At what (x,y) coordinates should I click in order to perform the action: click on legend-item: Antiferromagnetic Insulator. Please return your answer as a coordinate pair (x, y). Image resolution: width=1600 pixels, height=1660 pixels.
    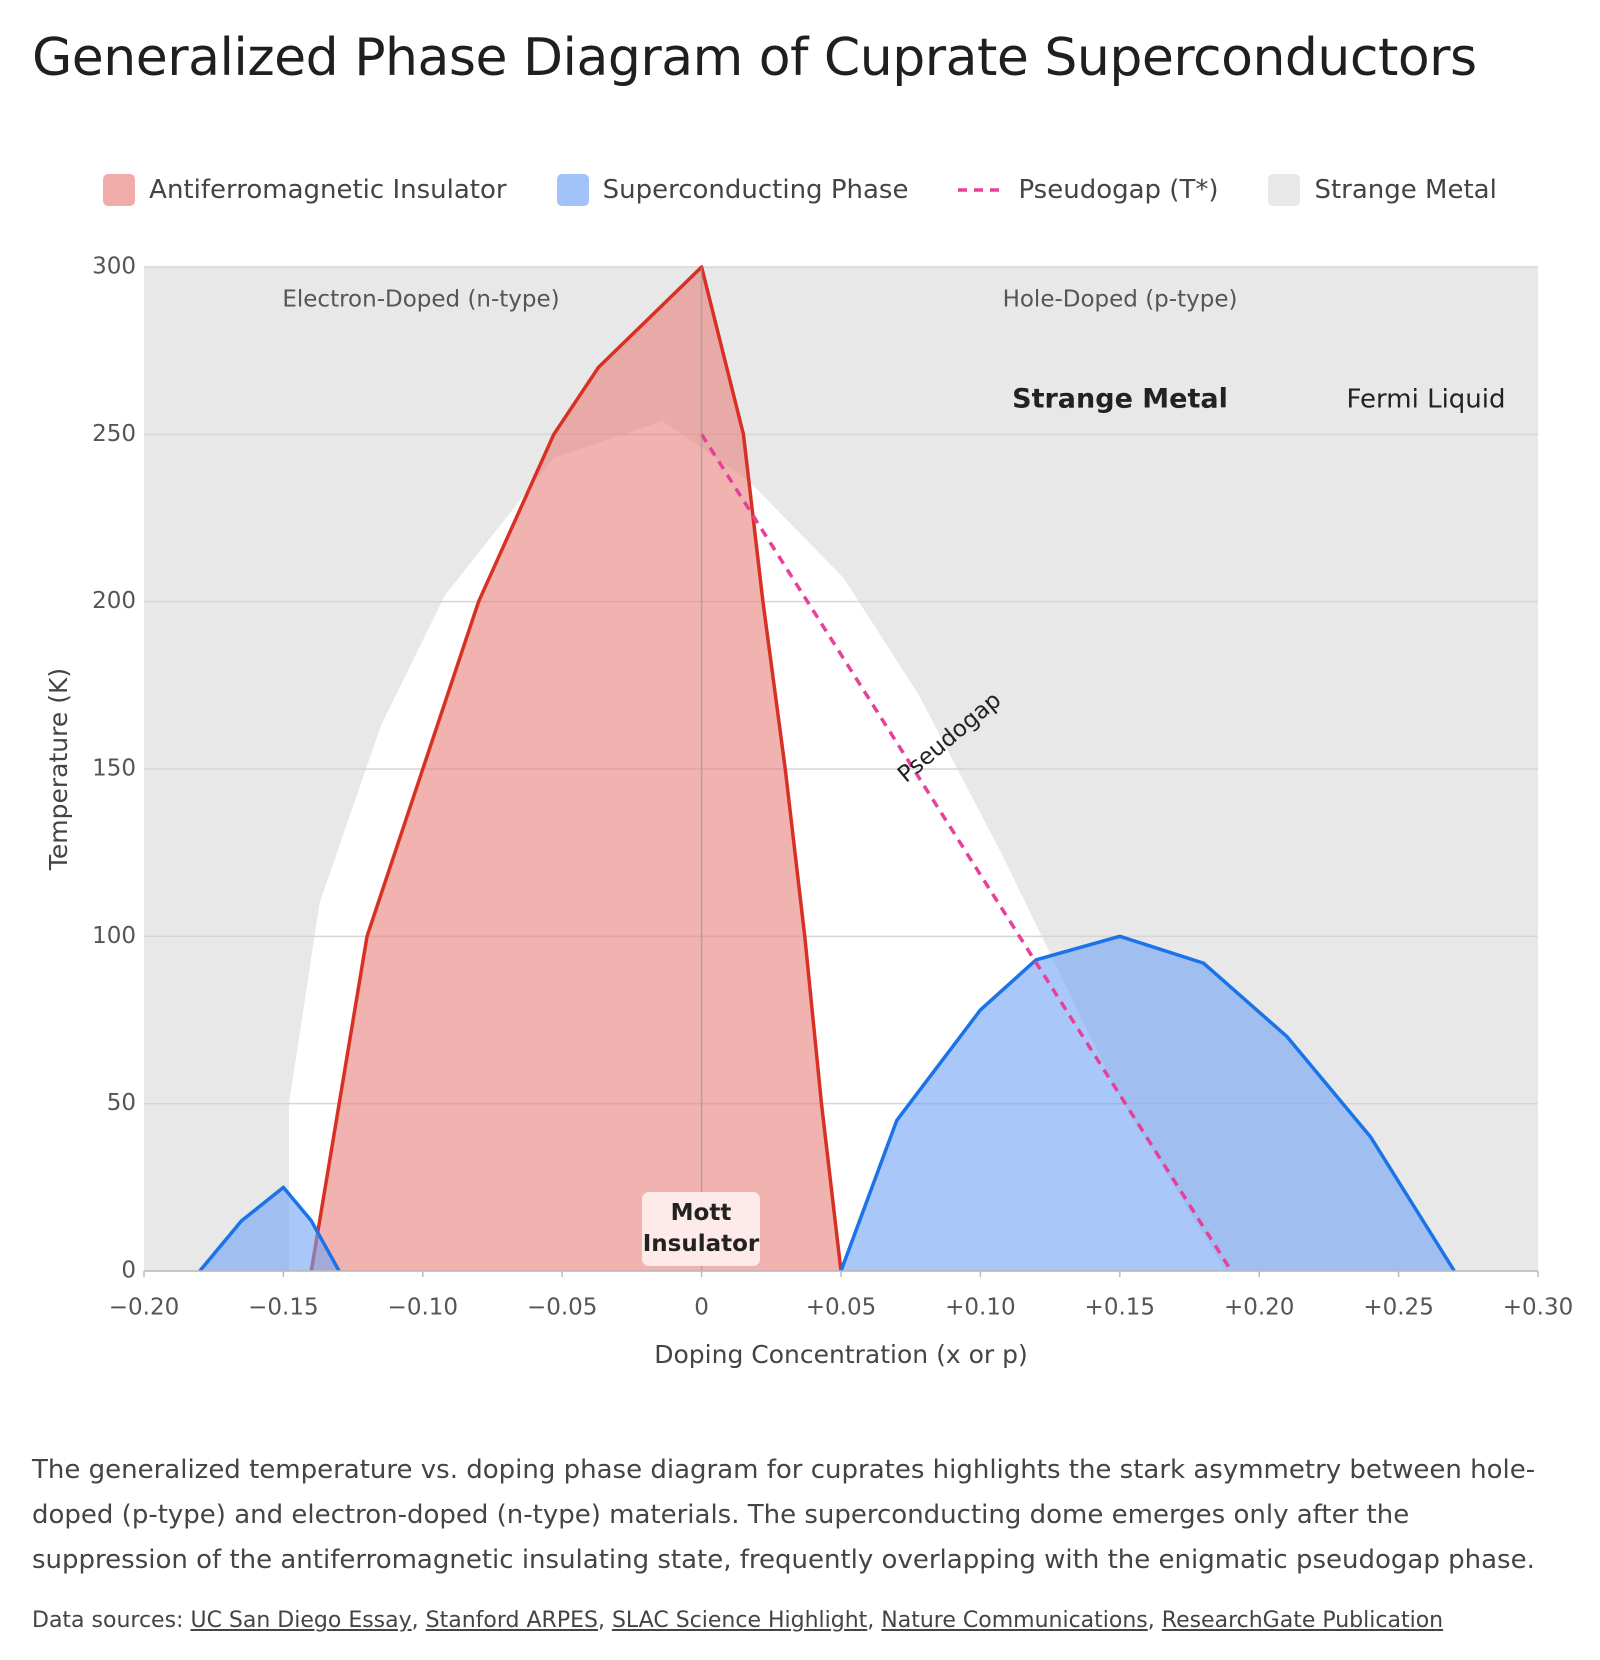
    Looking at the image, I should click on (305, 190).